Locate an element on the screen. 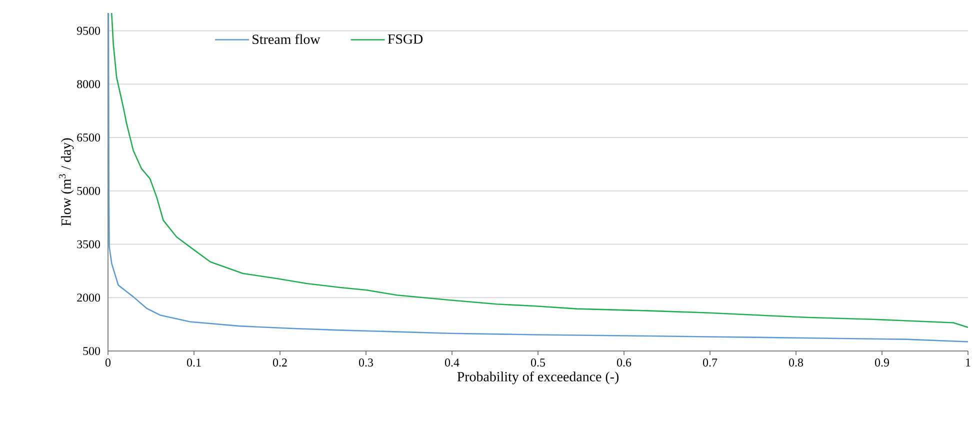  y-tick-label: 3500 is located at coordinates (88, 244).